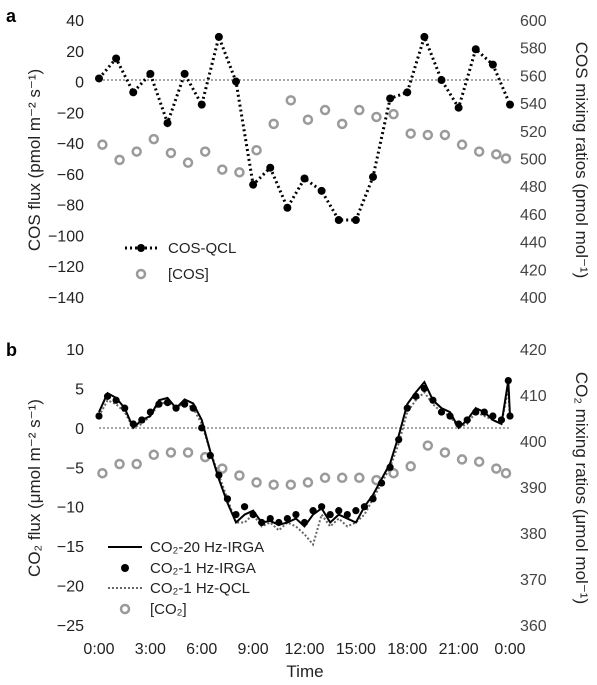 The height and width of the screenshot is (685, 597). What do you see at coordinates (66, 267) in the screenshot?
I see `left-tick-label: −120` at bounding box center [66, 267].